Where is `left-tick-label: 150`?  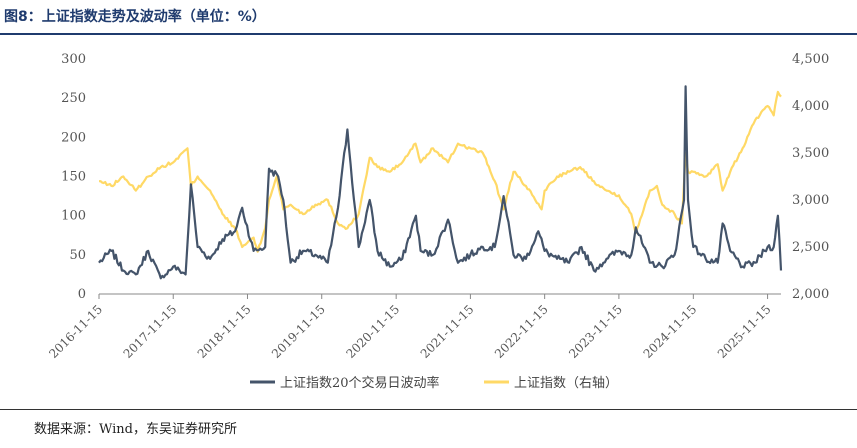
left-tick-label: 150 is located at coordinates (73, 177).